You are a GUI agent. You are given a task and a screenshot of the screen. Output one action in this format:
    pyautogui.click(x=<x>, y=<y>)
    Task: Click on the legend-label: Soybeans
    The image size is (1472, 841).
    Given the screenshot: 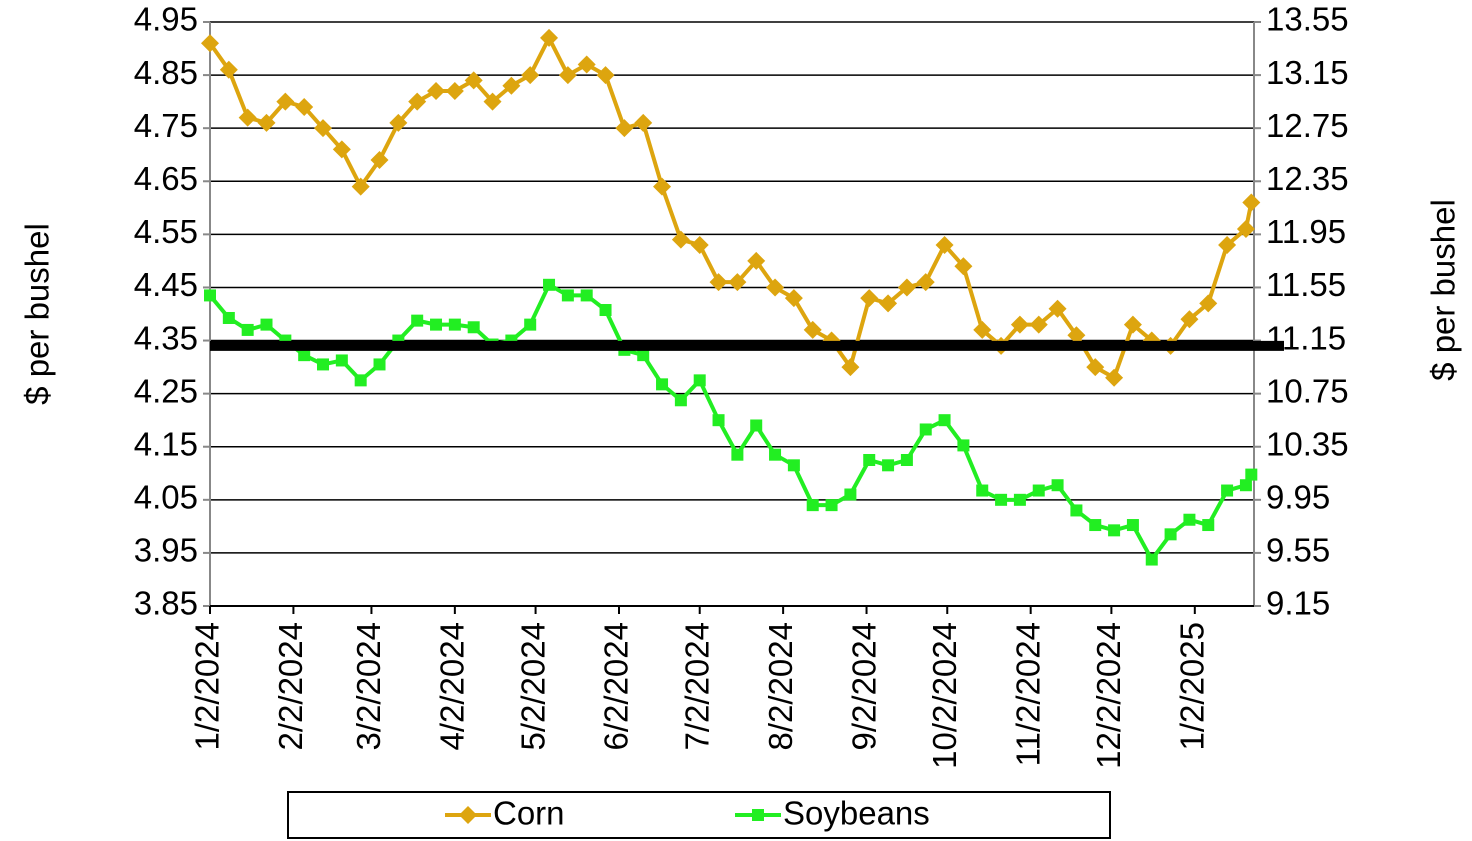 What is the action you would take?
    pyautogui.click(x=856, y=813)
    